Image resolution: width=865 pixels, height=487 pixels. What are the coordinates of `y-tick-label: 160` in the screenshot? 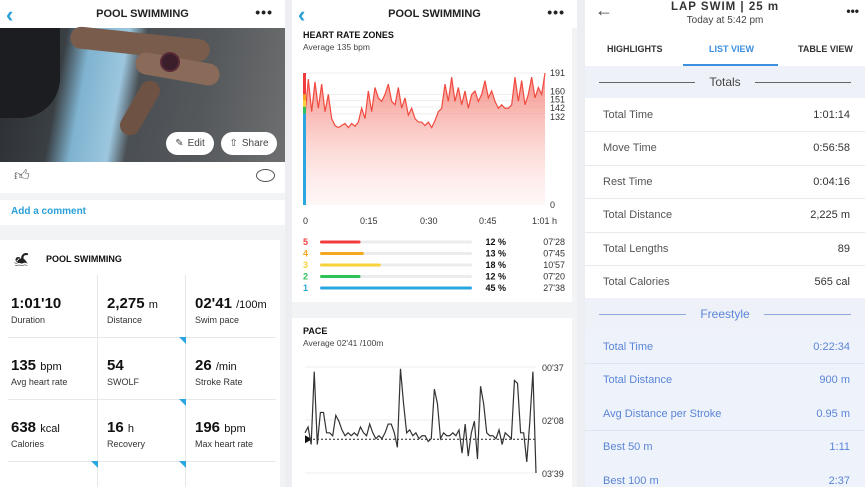 It's located at (557, 91).